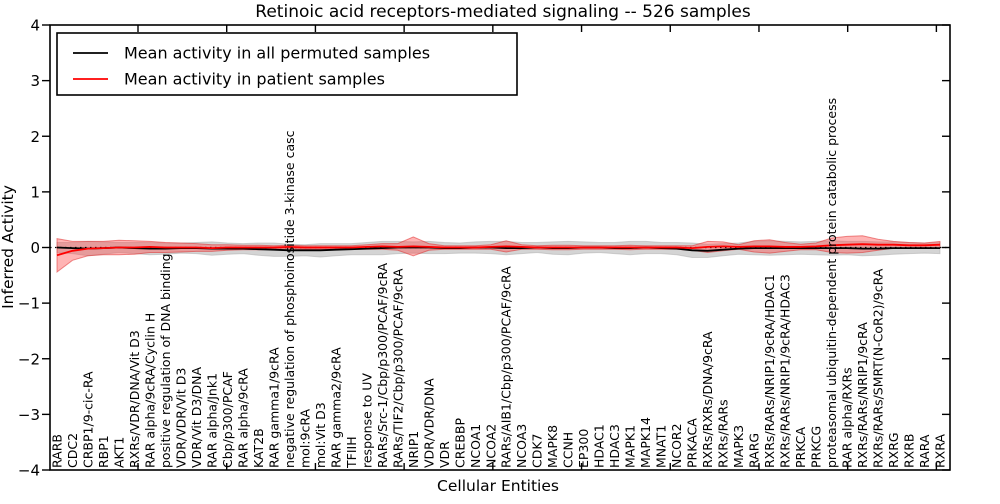  What do you see at coordinates (149, 390) in the screenshot?
I see `x-tick-label: RAR alpha/9cRA/Cyclin H` at bounding box center [149, 390].